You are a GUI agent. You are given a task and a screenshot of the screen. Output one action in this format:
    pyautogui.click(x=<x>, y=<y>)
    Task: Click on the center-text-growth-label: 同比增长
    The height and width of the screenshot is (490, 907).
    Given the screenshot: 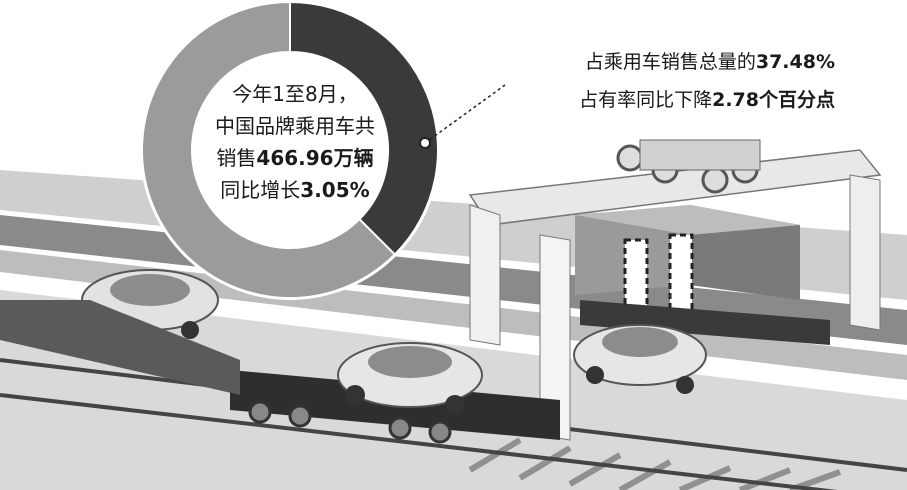 What is the action you would take?
    pyautogui.click(x=260, y=190)
    